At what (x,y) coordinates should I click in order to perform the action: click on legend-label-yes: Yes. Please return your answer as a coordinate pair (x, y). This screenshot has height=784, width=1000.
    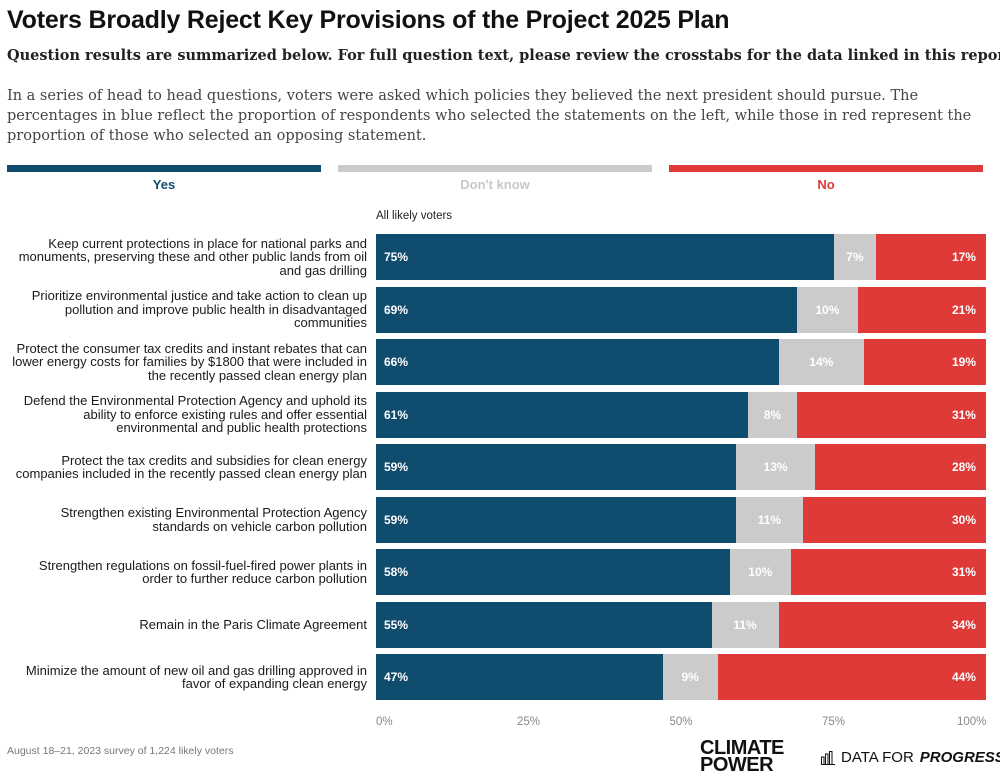
    Looking at the image, I should click on (164, 184).